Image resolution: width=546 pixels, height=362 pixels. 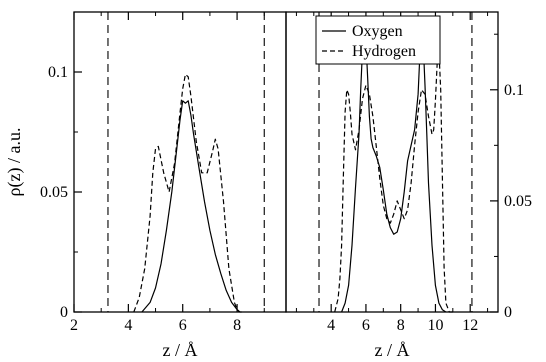 What do you see at coordinates (54, 192) in the screenshot?
I see `left-y-tick-label: 0.05` at bounding box center [54, 192].